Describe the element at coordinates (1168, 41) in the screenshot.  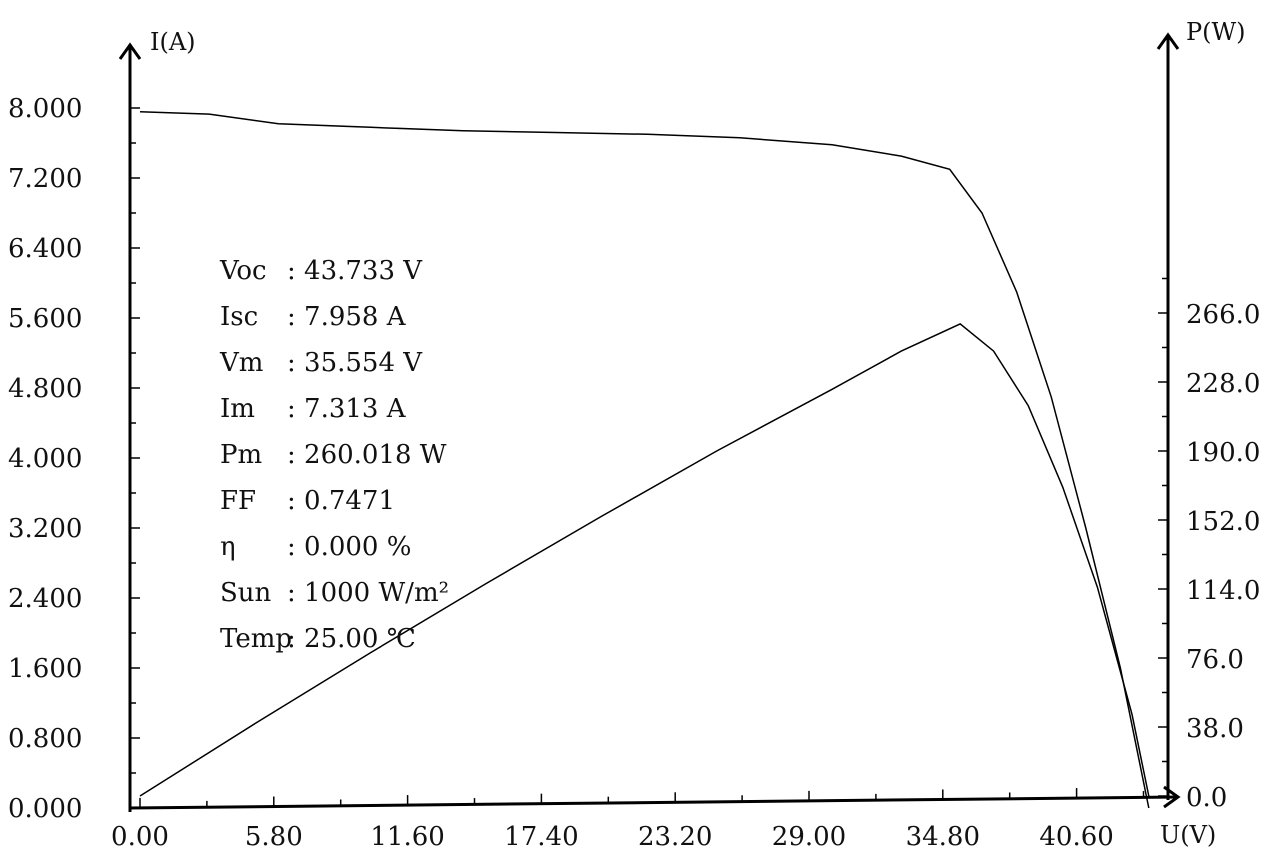
I see `y2-axis-arrow` at that location.